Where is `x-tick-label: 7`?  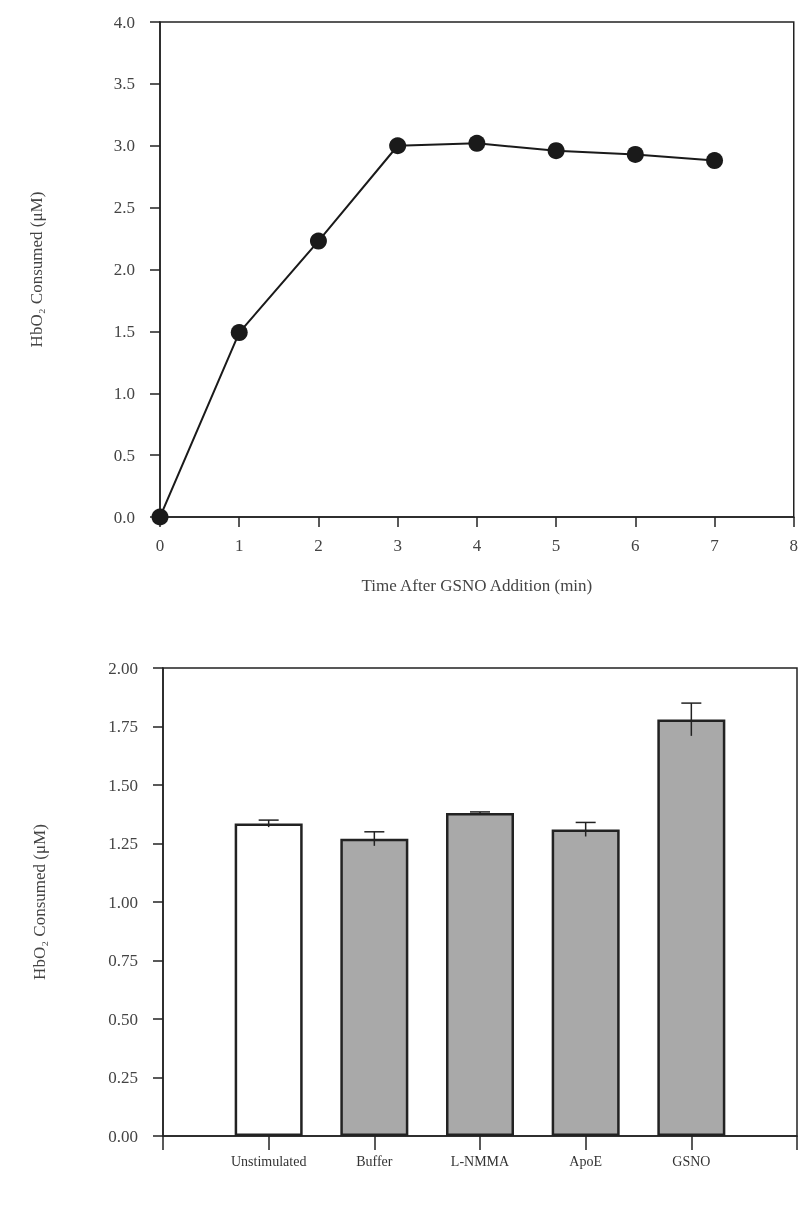 x-tick-label: 7 is located at coordinates (715, 545).